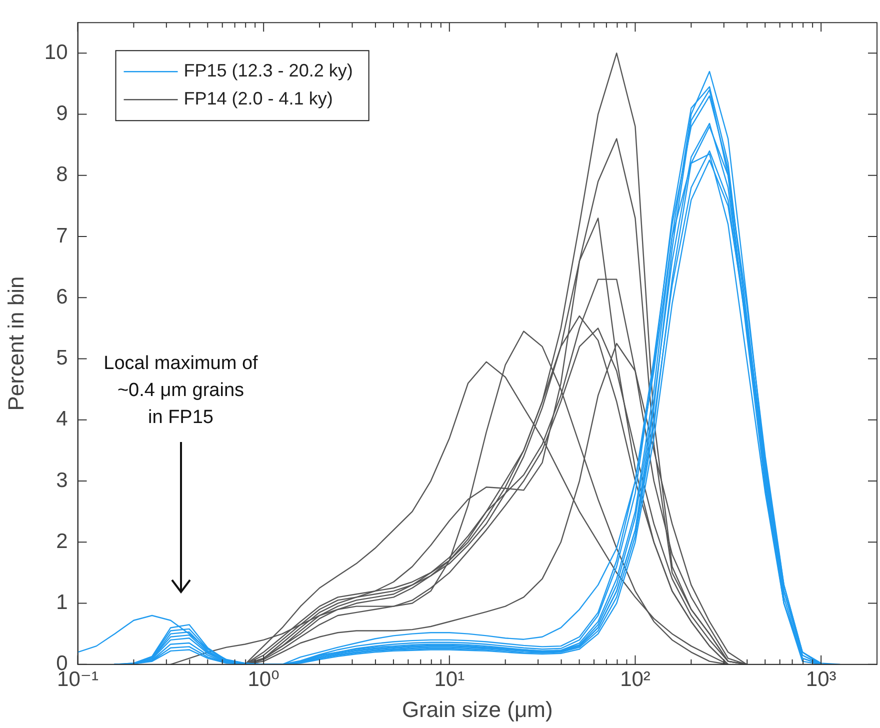 The image size is (880, 728). I want to click on y-tick-label: 4, so click(62, 419).